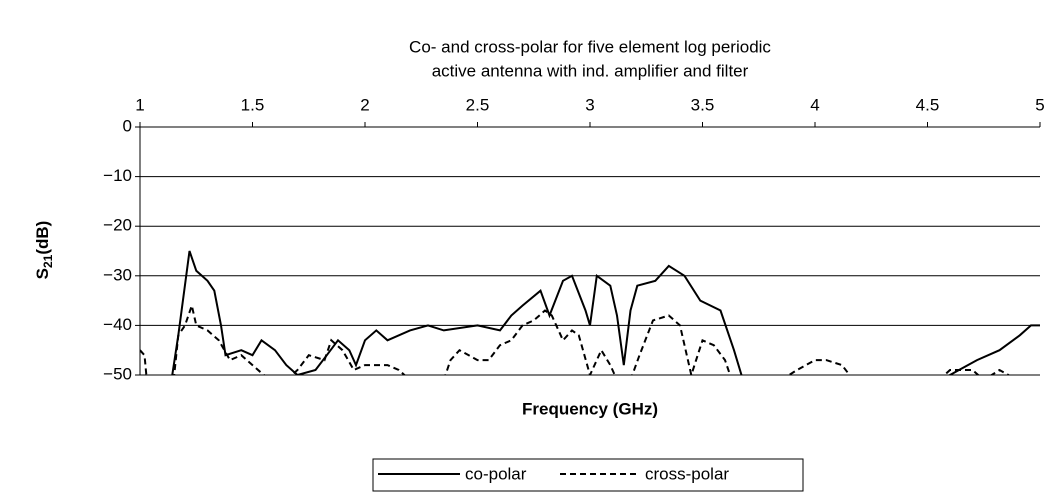 This screenshot has height=492, width=1050. Describe the element at coordinates (117, 324) in the screenshot. I see `y-tick-label: −40` at that location.